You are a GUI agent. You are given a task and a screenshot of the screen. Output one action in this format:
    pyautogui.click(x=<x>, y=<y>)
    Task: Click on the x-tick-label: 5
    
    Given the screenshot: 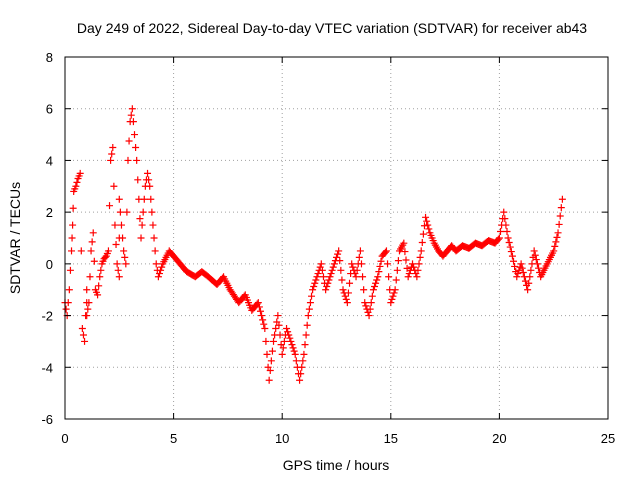 What is the action you would take?
    pyautogui.click(x=173, y=438)
    